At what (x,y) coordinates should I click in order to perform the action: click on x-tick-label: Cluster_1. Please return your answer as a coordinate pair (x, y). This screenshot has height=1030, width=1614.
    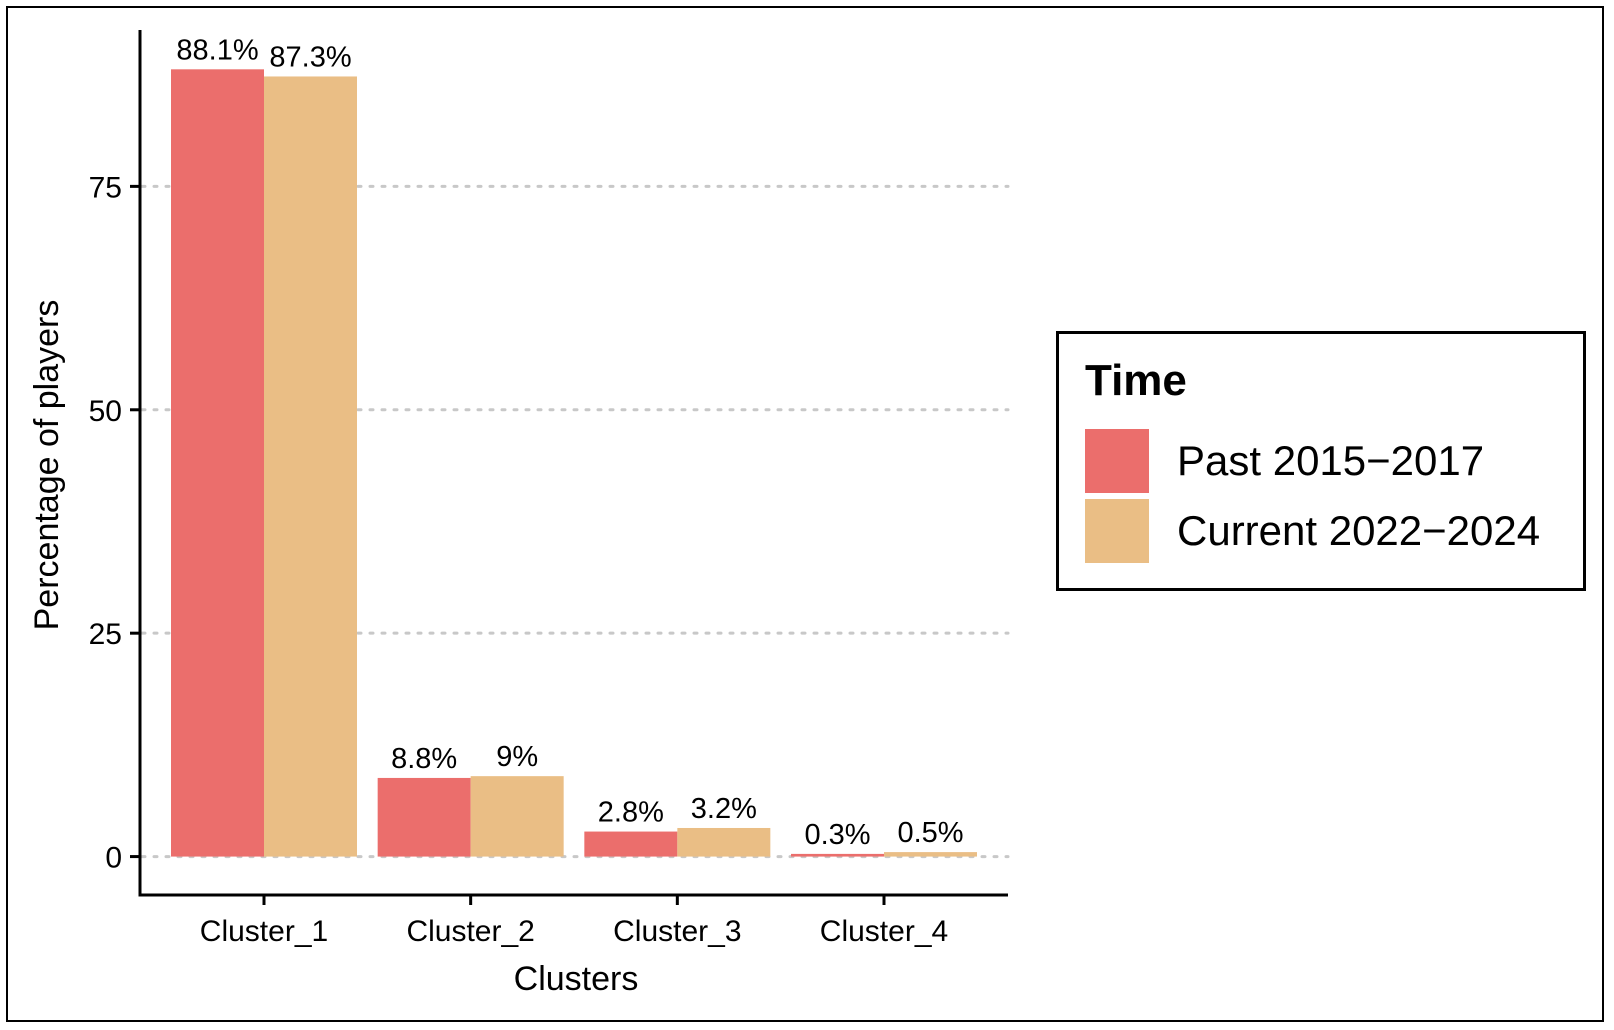
    Looking at the image, I should click on (264, 931).